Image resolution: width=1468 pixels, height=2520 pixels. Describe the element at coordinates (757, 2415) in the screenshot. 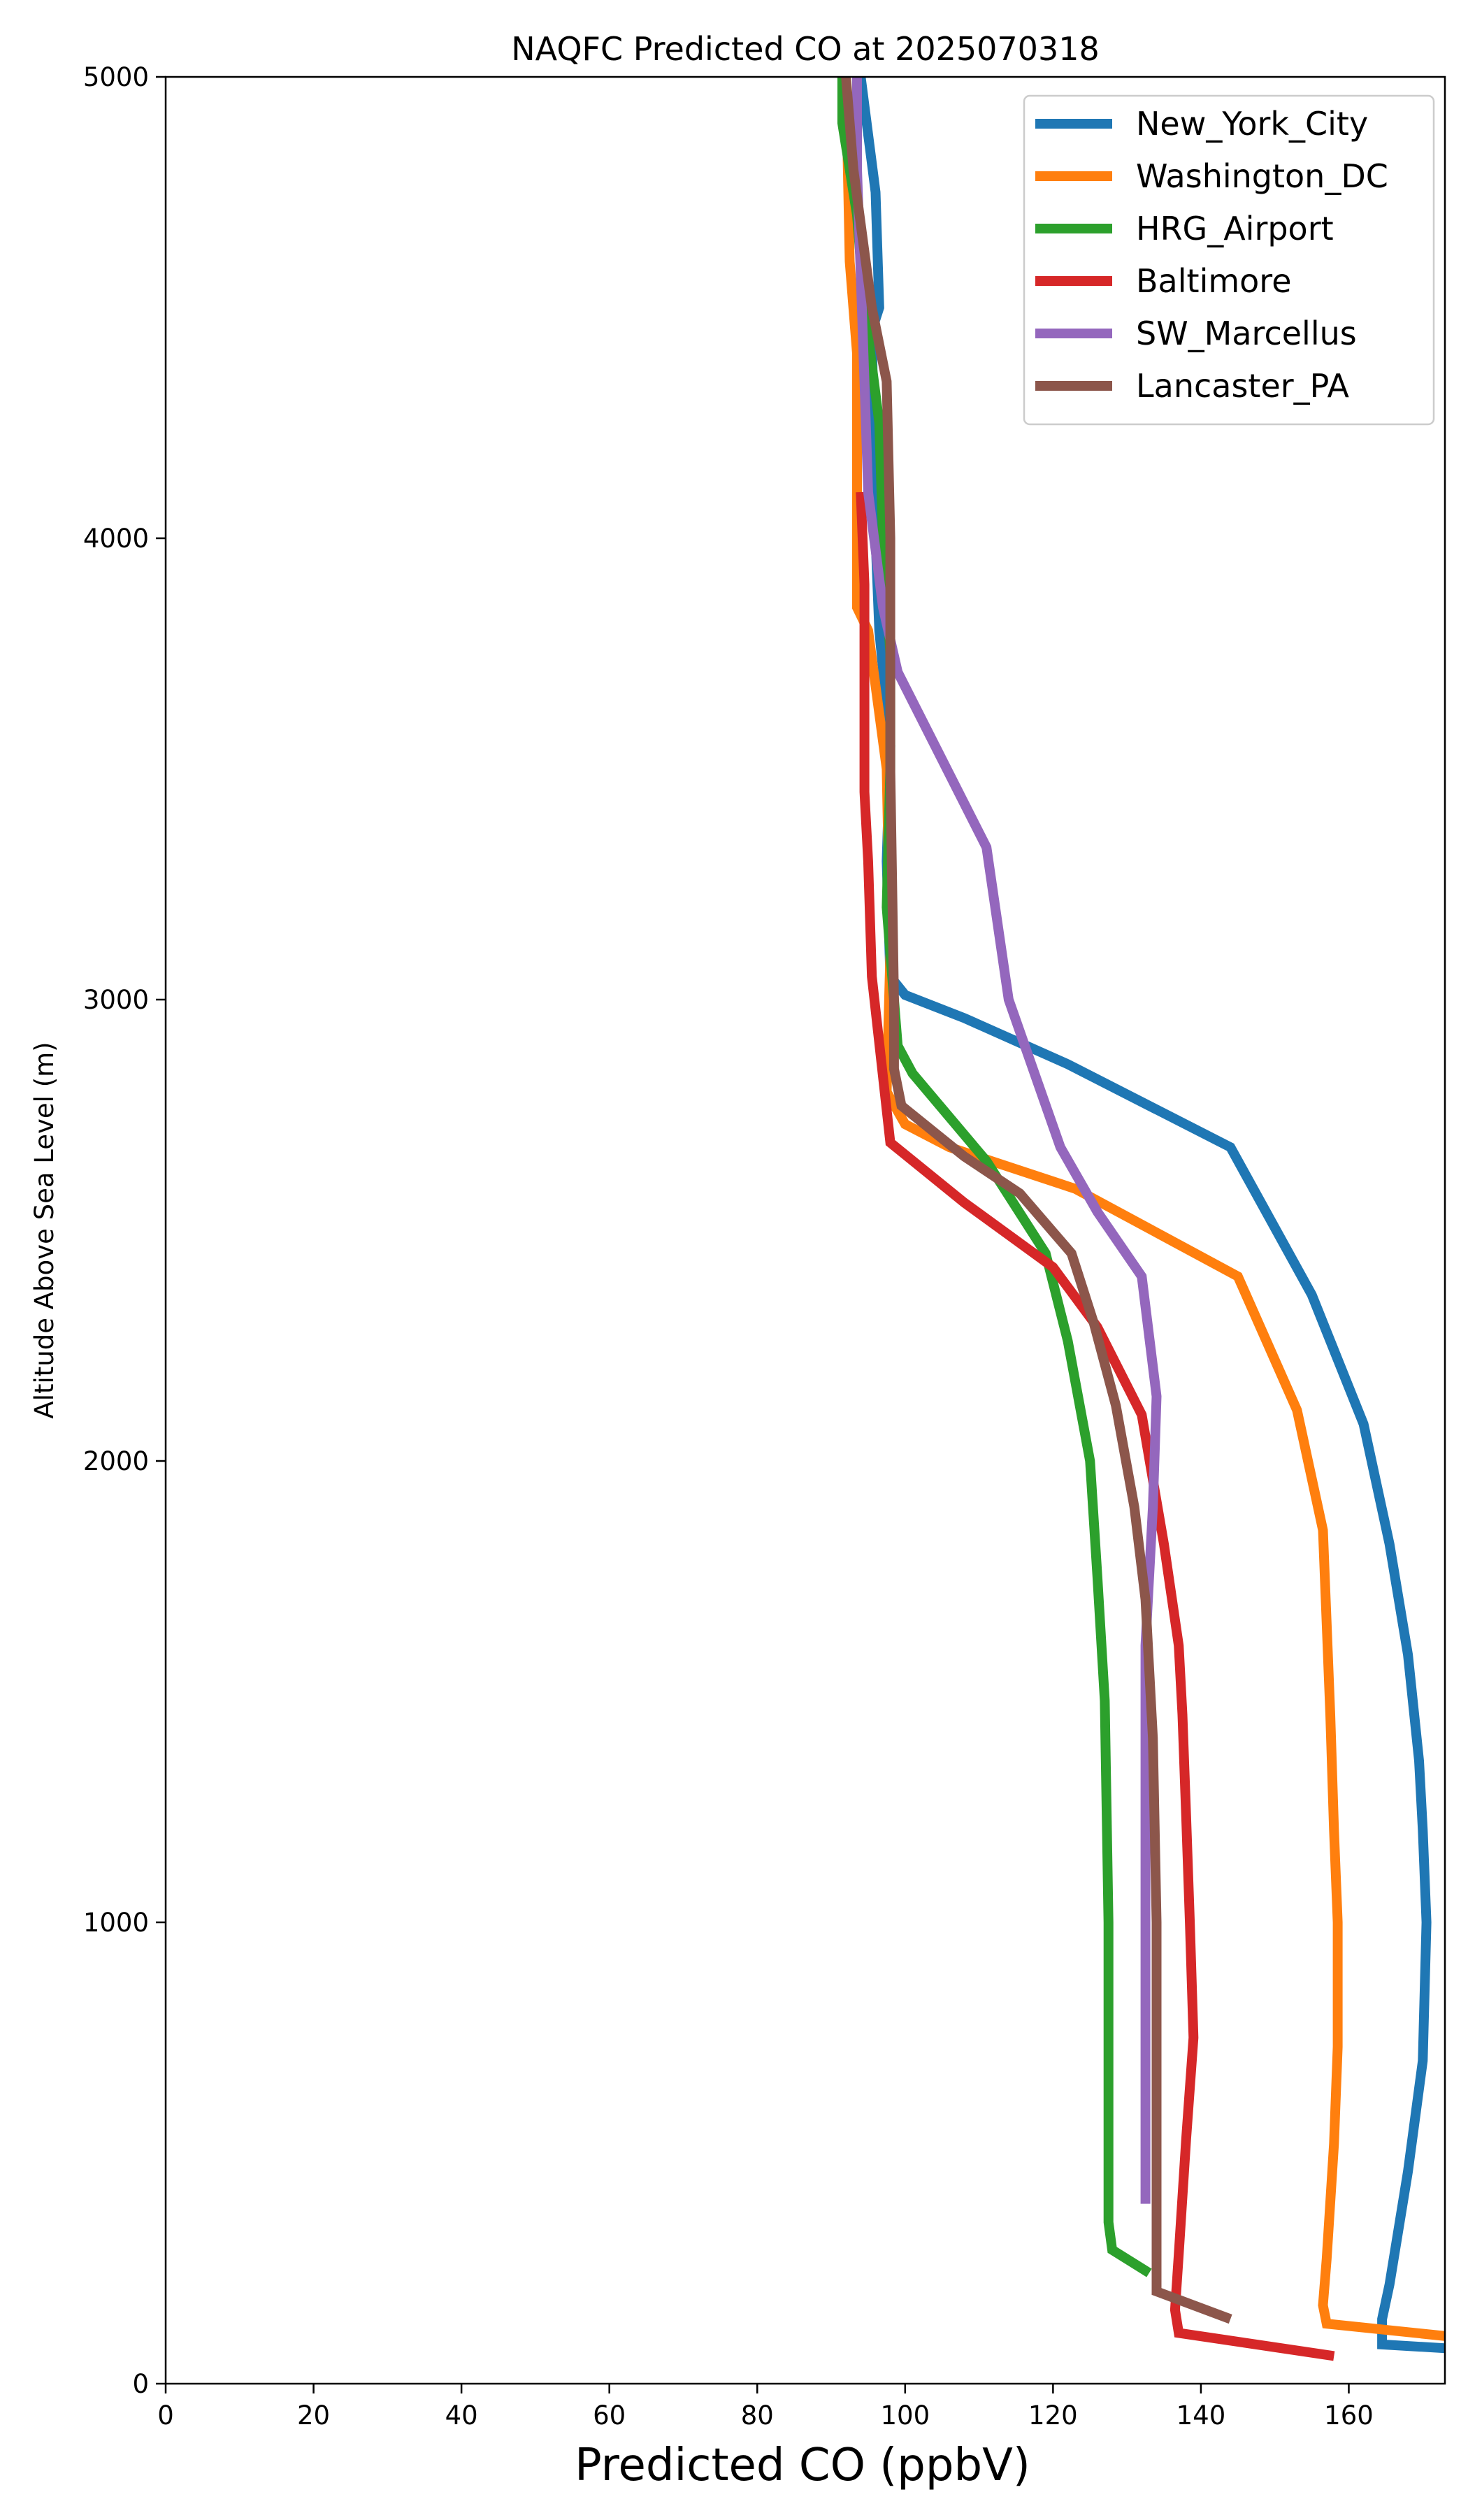

I see `x-tick-label: 80` at that location.